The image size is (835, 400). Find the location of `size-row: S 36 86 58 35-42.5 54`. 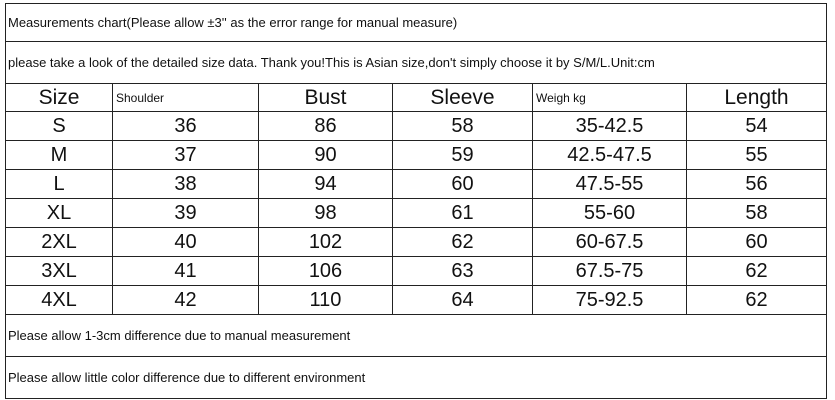

size-row: S 36 86 58 35-42.5 54 is located at coordinates (416, 126).